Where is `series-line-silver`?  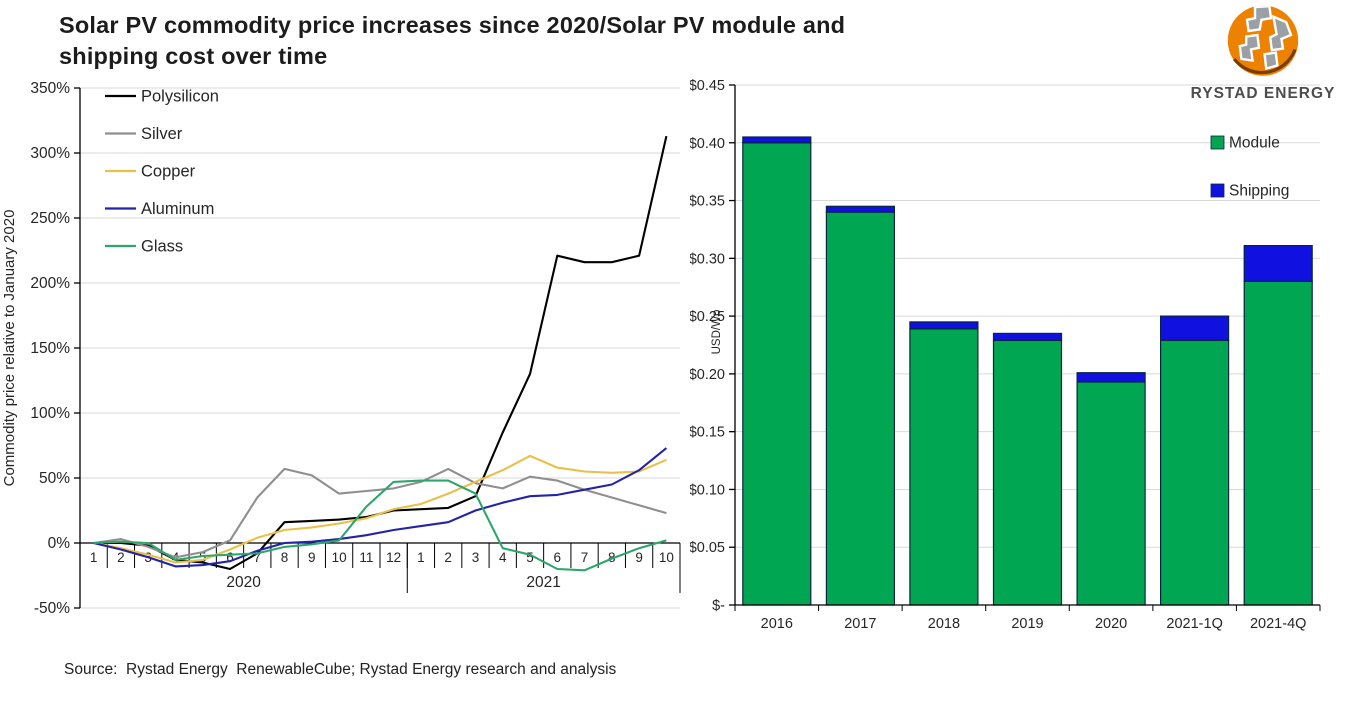 series-line-silver is located at coordinates (380, 513).